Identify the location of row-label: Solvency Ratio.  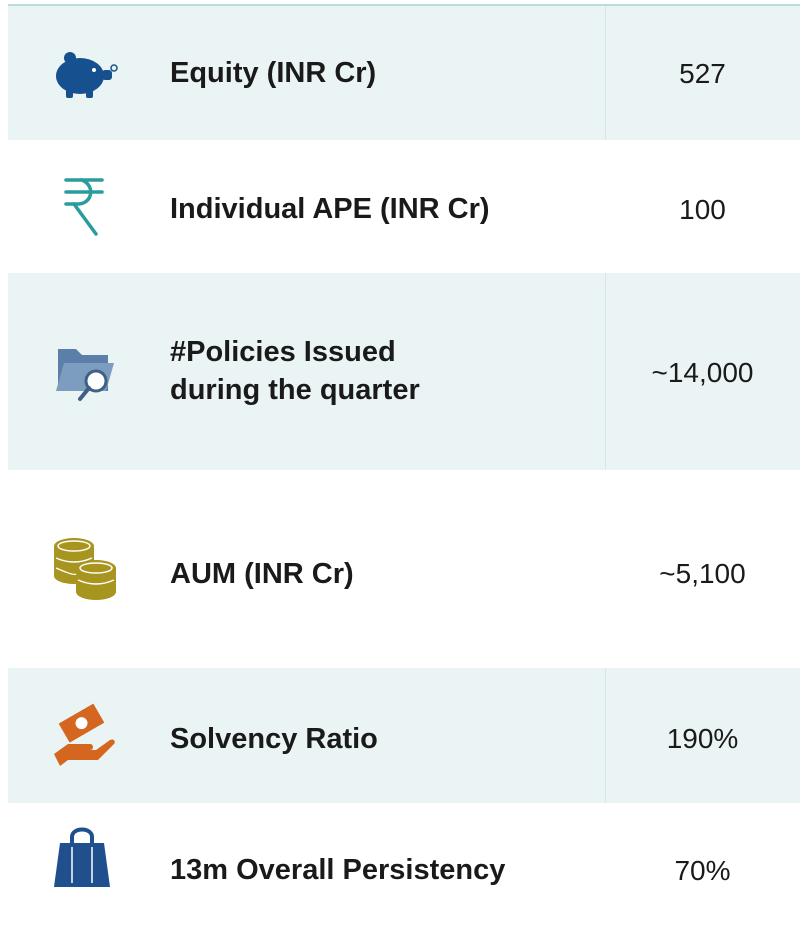
(274, 739).